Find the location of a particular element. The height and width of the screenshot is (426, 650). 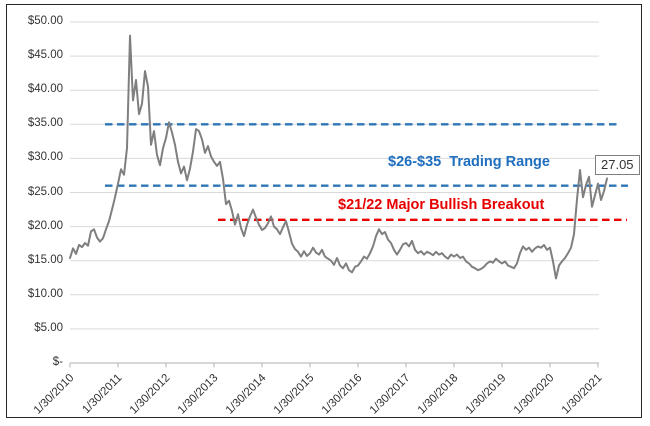

y-axis-label: $10.00 is located at coordinates (45, 293).